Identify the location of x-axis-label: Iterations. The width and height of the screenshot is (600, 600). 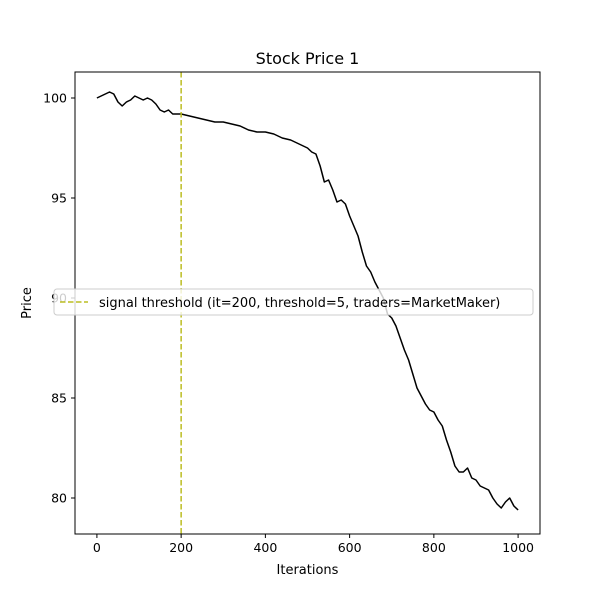
(308, 570).